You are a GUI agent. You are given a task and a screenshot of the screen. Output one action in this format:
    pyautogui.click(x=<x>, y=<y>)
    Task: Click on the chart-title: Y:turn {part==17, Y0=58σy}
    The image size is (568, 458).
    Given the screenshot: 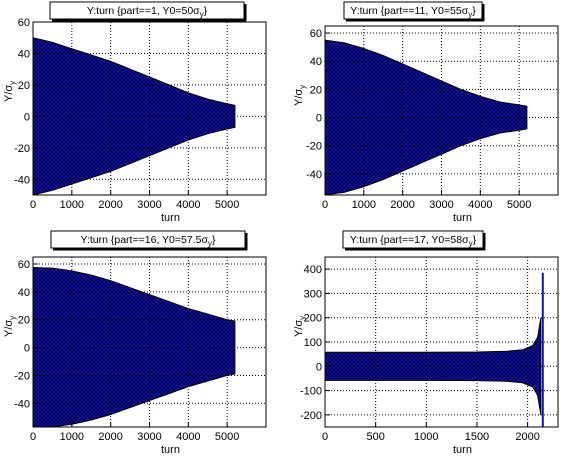 What is the action you would take?
    pyautogui.click(x=413, y=241)
    